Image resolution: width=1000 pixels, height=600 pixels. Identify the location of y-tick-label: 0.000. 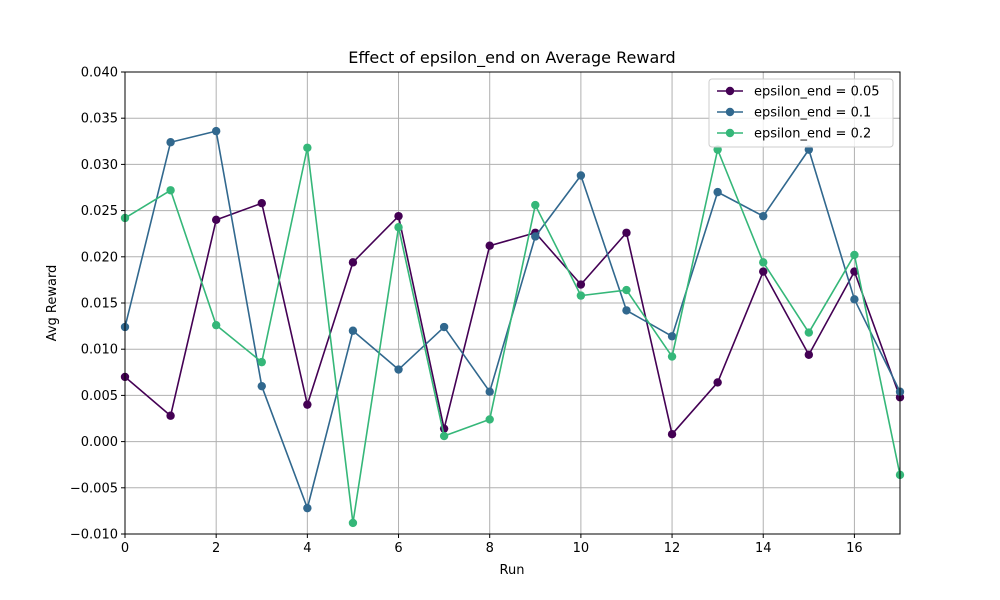
(99, 442).